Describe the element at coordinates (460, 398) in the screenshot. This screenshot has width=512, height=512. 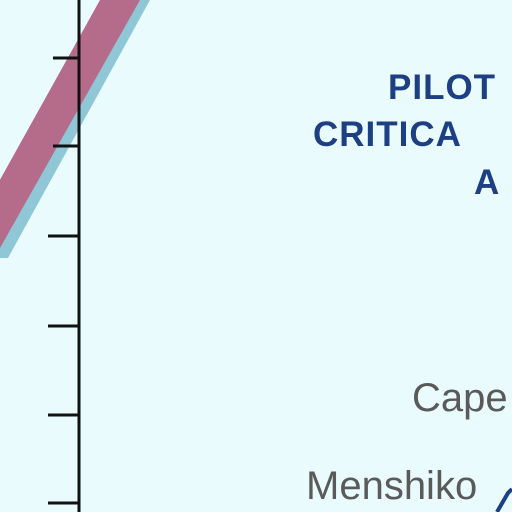
I see `place-label-cape: Cape` at that location.